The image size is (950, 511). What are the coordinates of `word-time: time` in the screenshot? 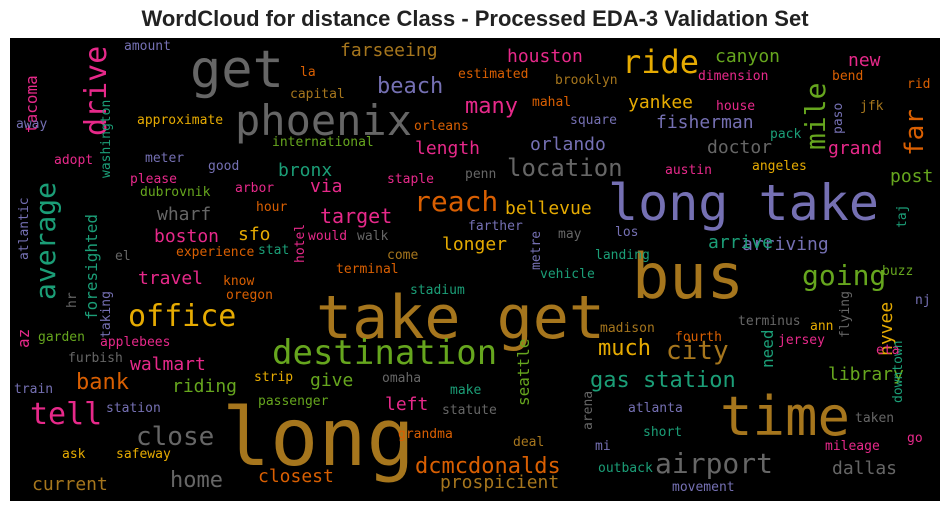 It's located at (785, 416).